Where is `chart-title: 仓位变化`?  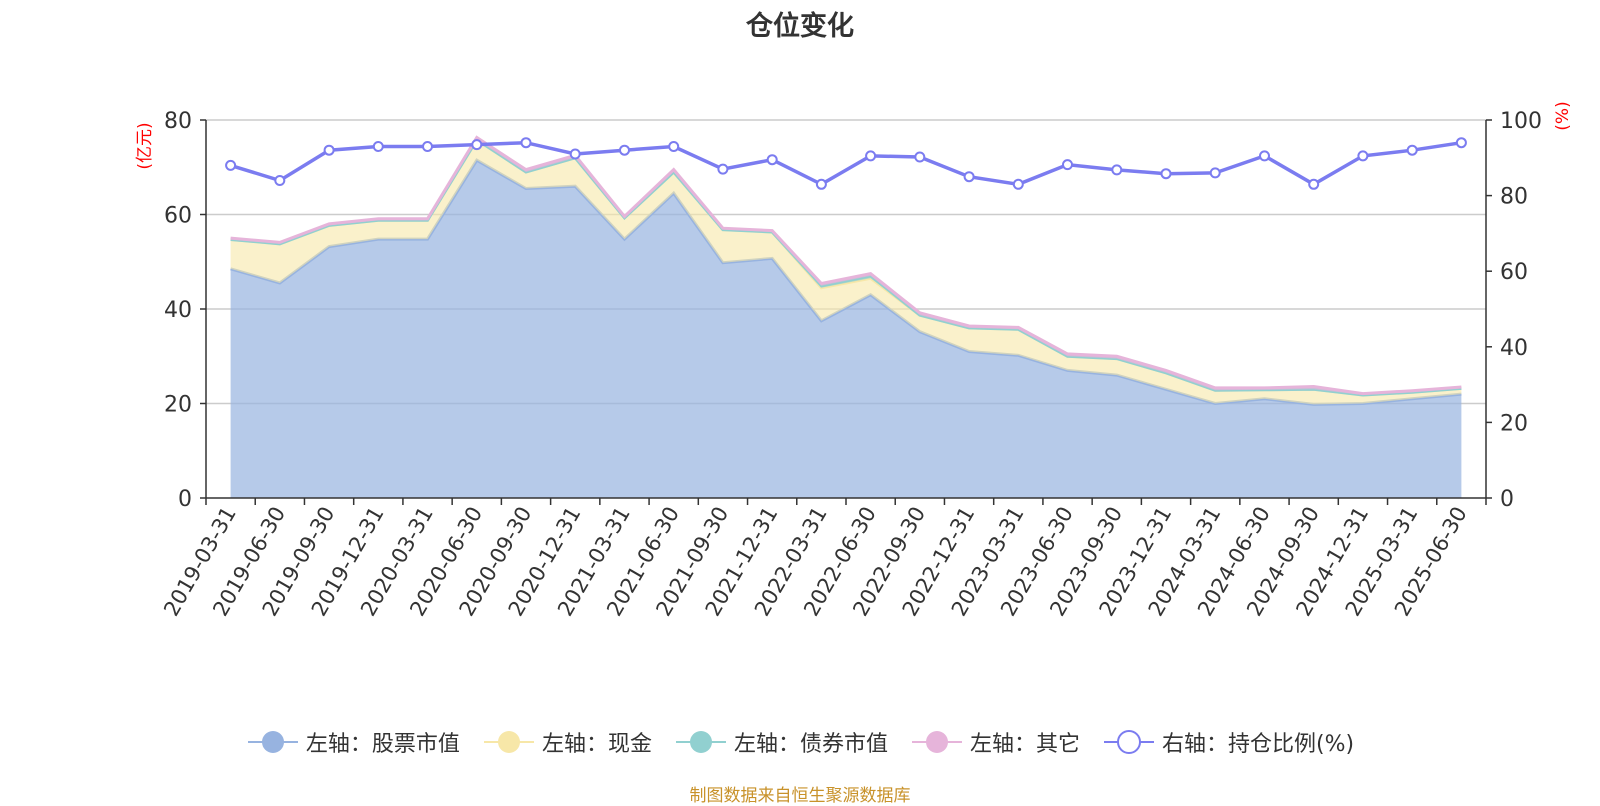 chart-title: 仓位变化 is located at coordinates (800, 26).